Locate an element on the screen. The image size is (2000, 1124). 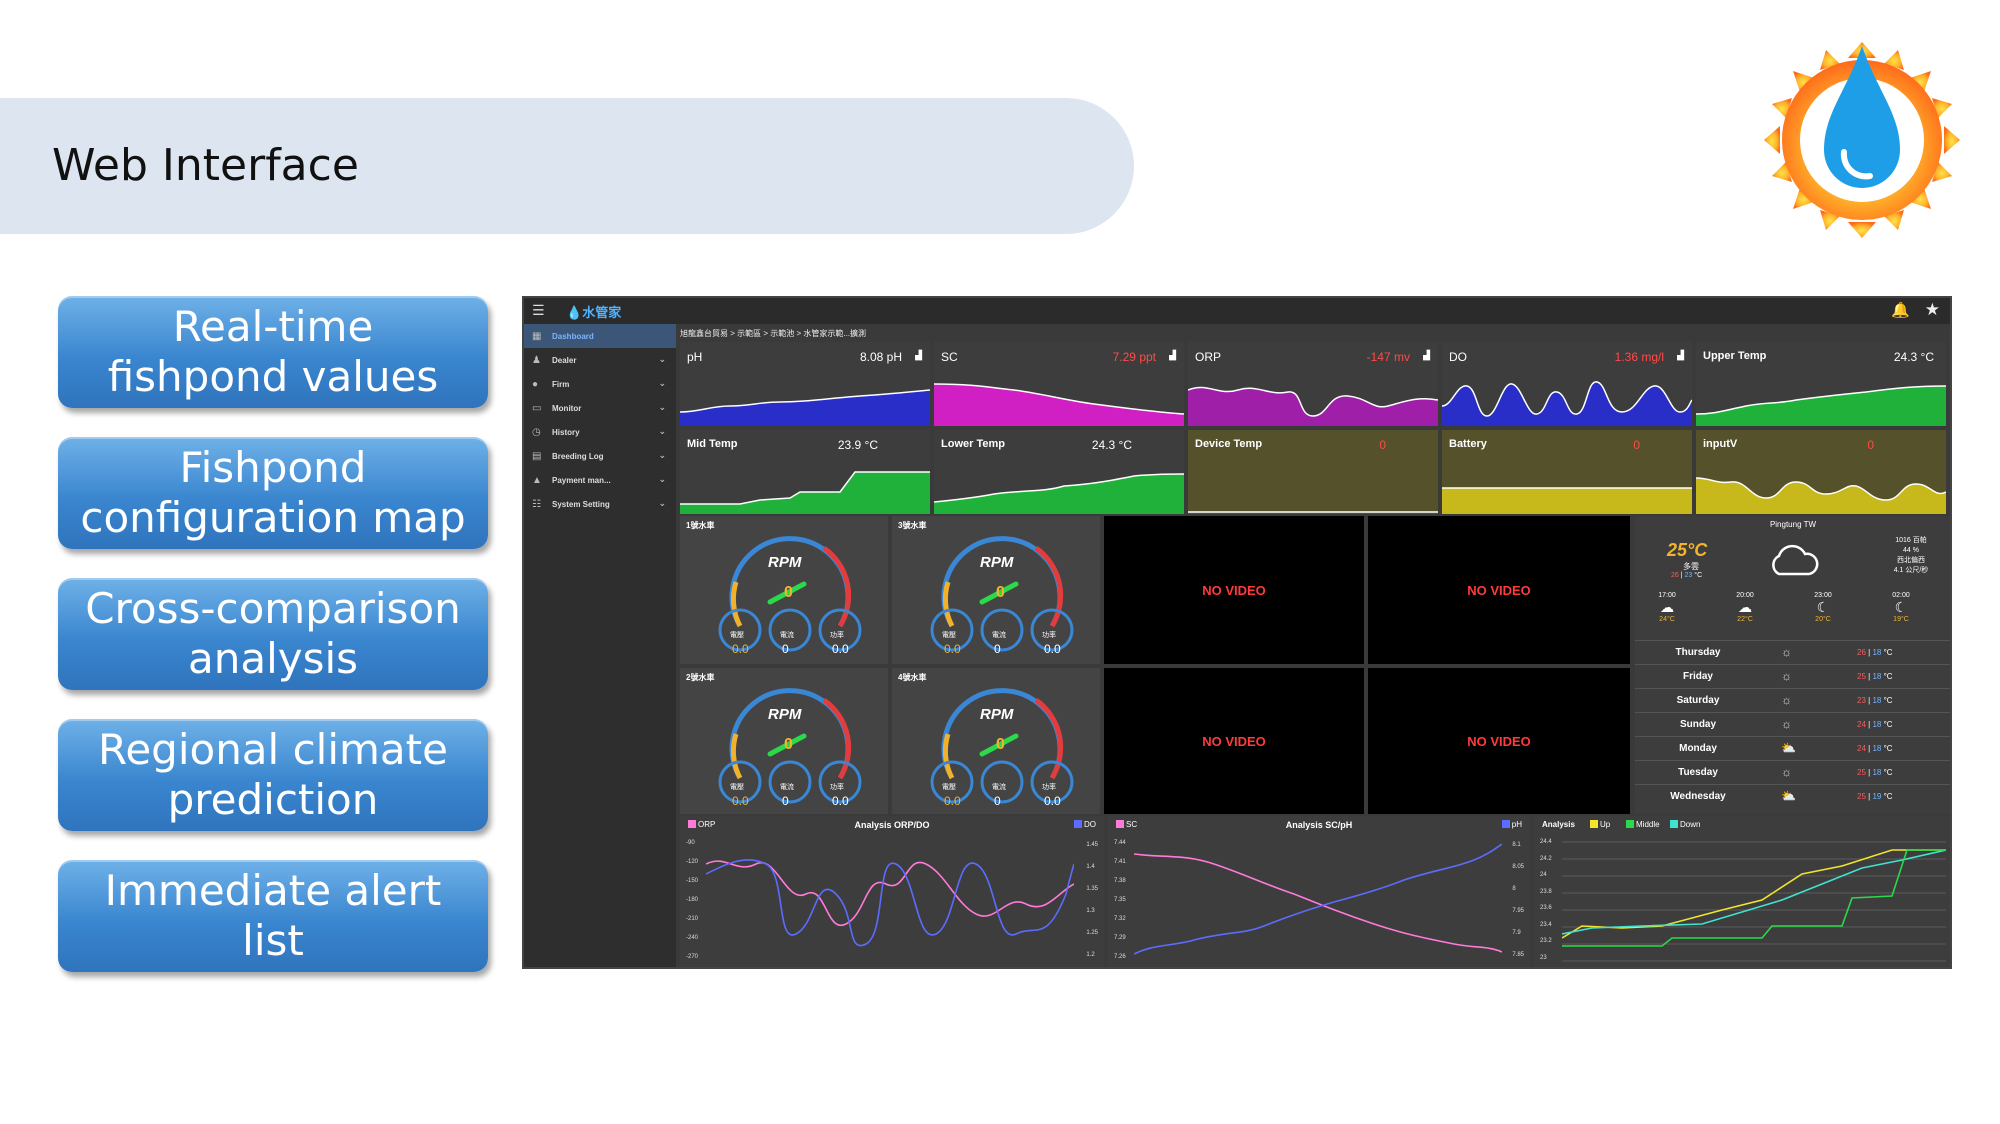
tick-label: 7.95 is located at coordinates (1518, 911).